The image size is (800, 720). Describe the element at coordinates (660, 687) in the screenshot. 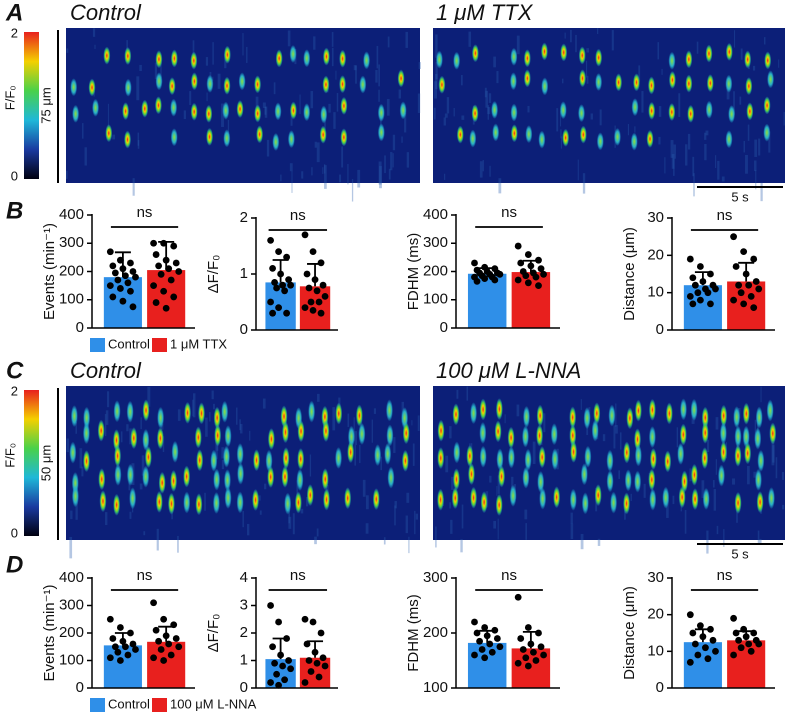

I see `y-tick-label: 0` at that location.